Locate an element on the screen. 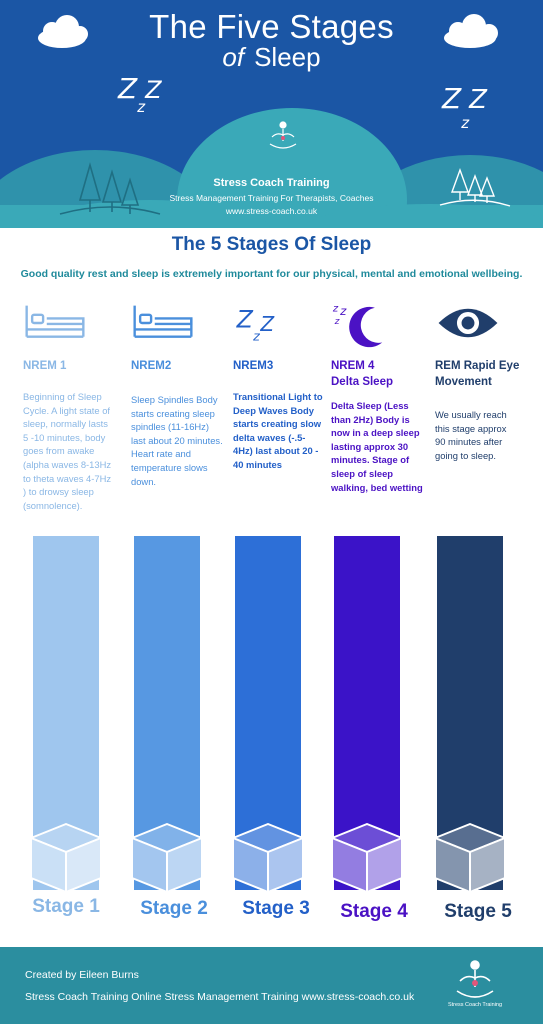 The width and height of the screenshot is (543, 1024). stage-label: Stage 5 is located at coordinates (478, 911).